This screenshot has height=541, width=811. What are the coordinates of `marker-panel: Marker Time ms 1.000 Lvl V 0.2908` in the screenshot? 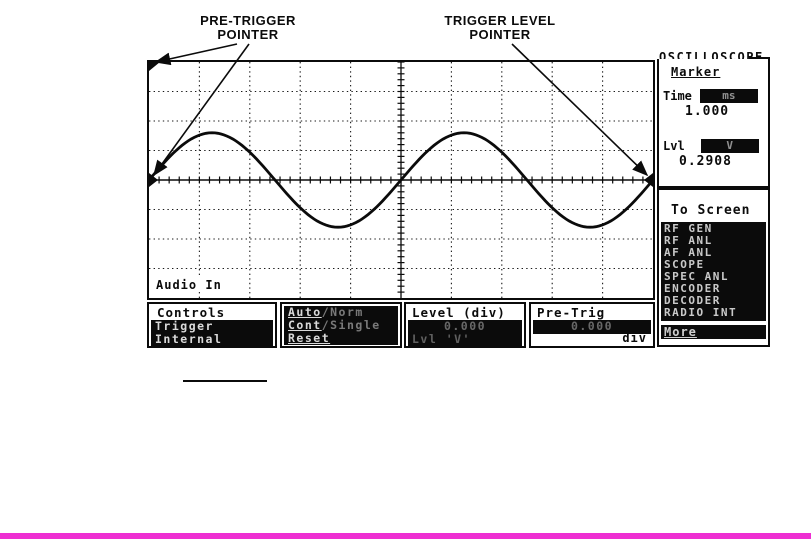 It's located at (713, 123).